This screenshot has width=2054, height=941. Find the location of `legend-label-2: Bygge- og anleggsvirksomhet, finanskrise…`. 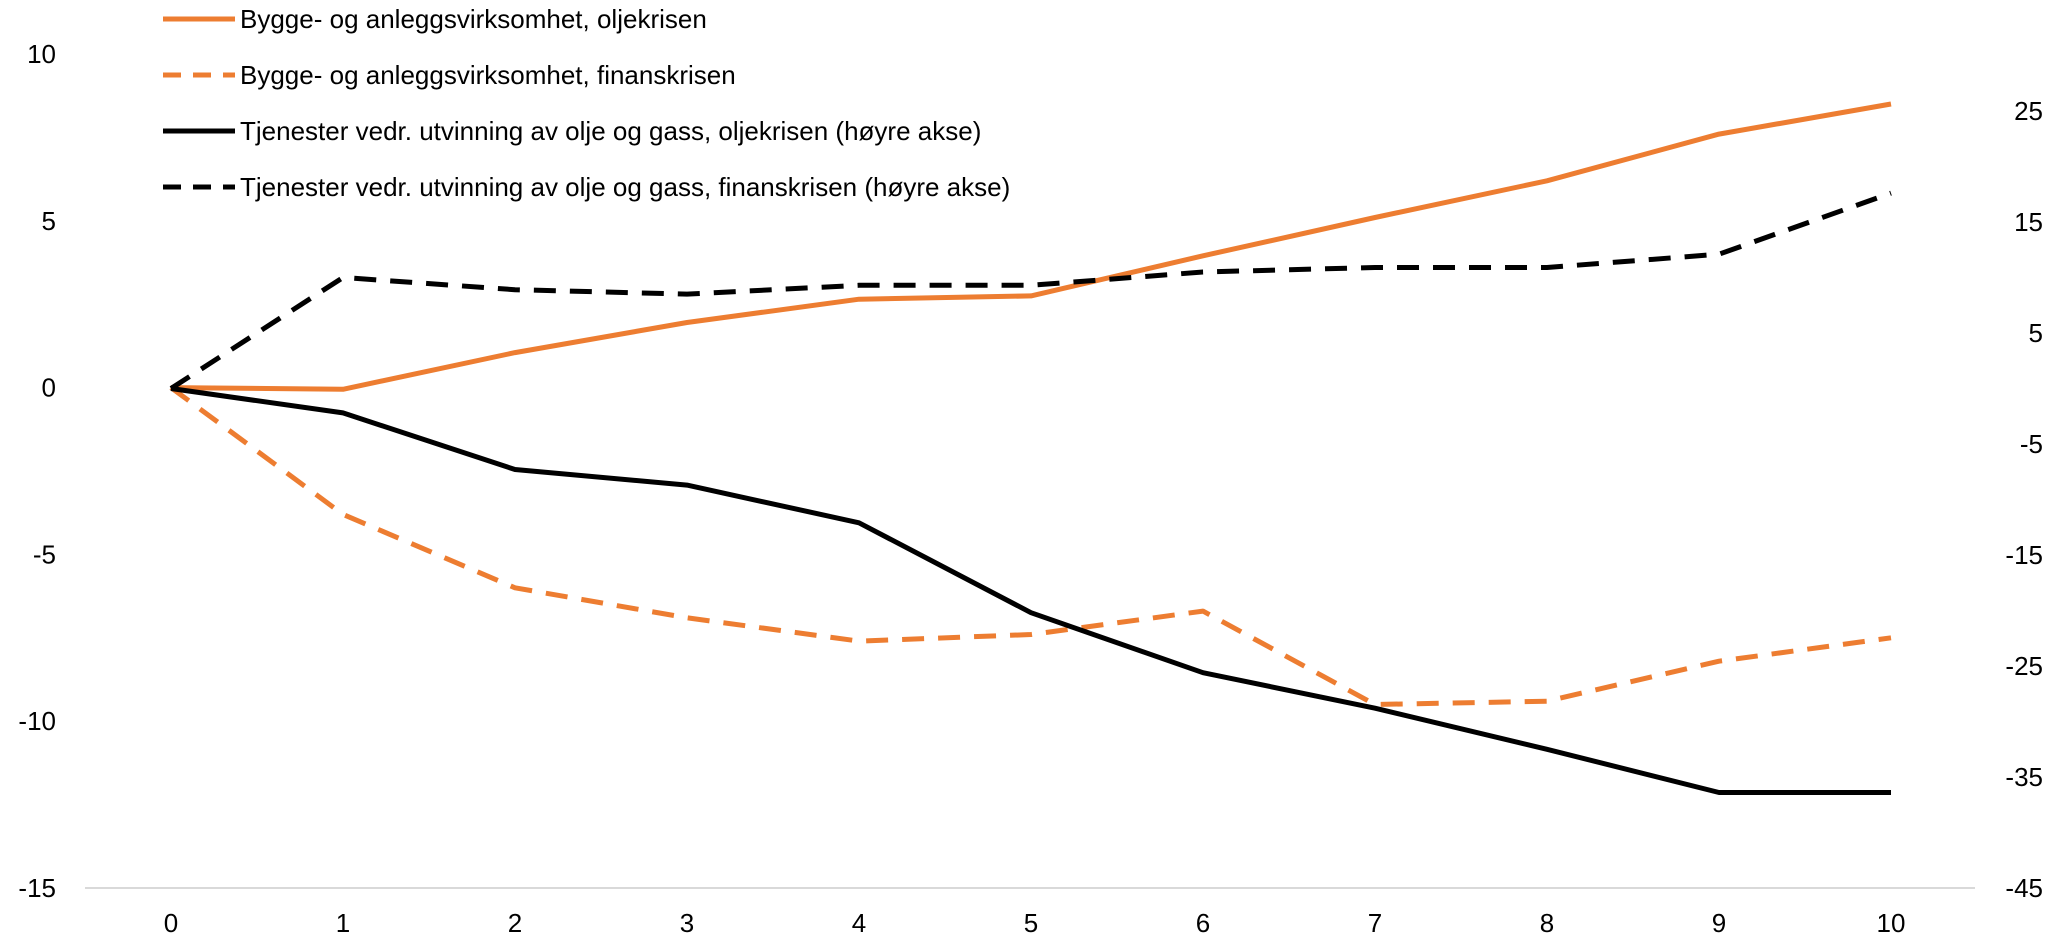

legend-label-2: Bygge- og anleggsvirksomhet, finanskrise… is located at coordinates (488, 75).